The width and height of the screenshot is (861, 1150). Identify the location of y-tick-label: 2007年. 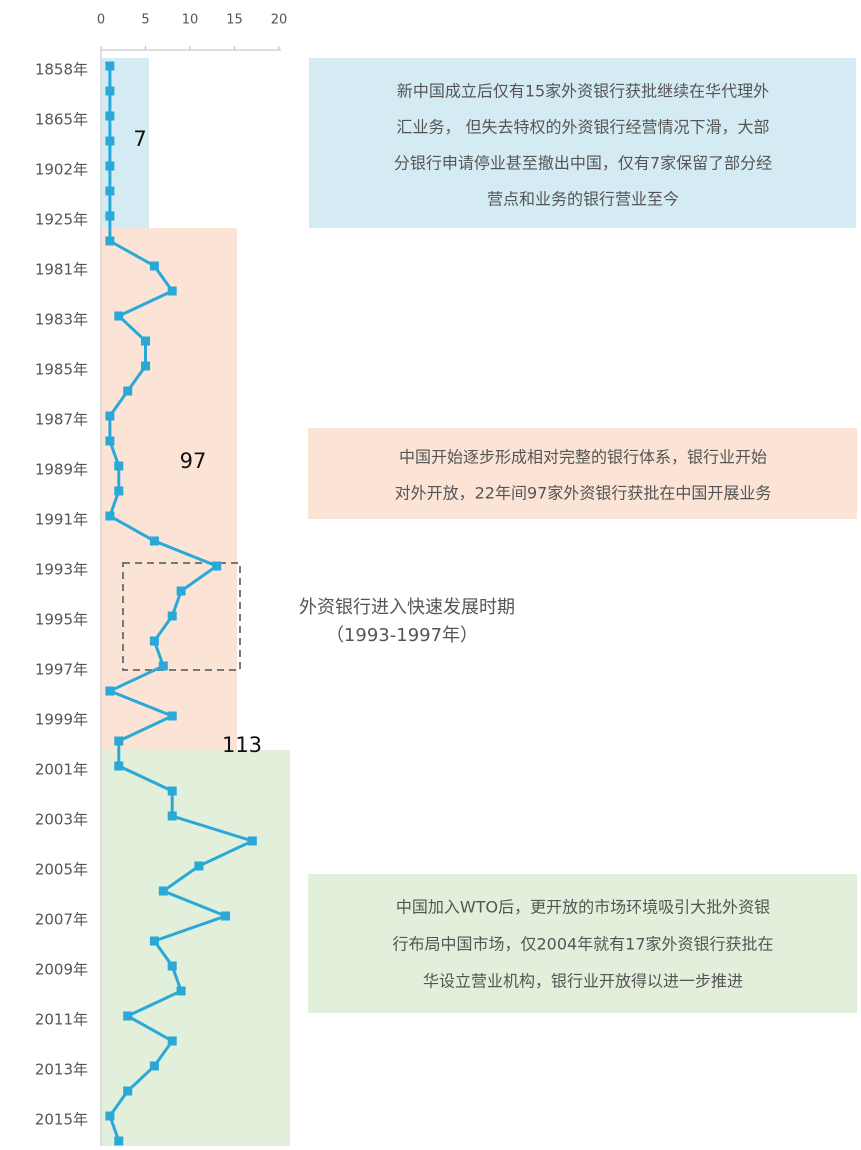
(61, 920).